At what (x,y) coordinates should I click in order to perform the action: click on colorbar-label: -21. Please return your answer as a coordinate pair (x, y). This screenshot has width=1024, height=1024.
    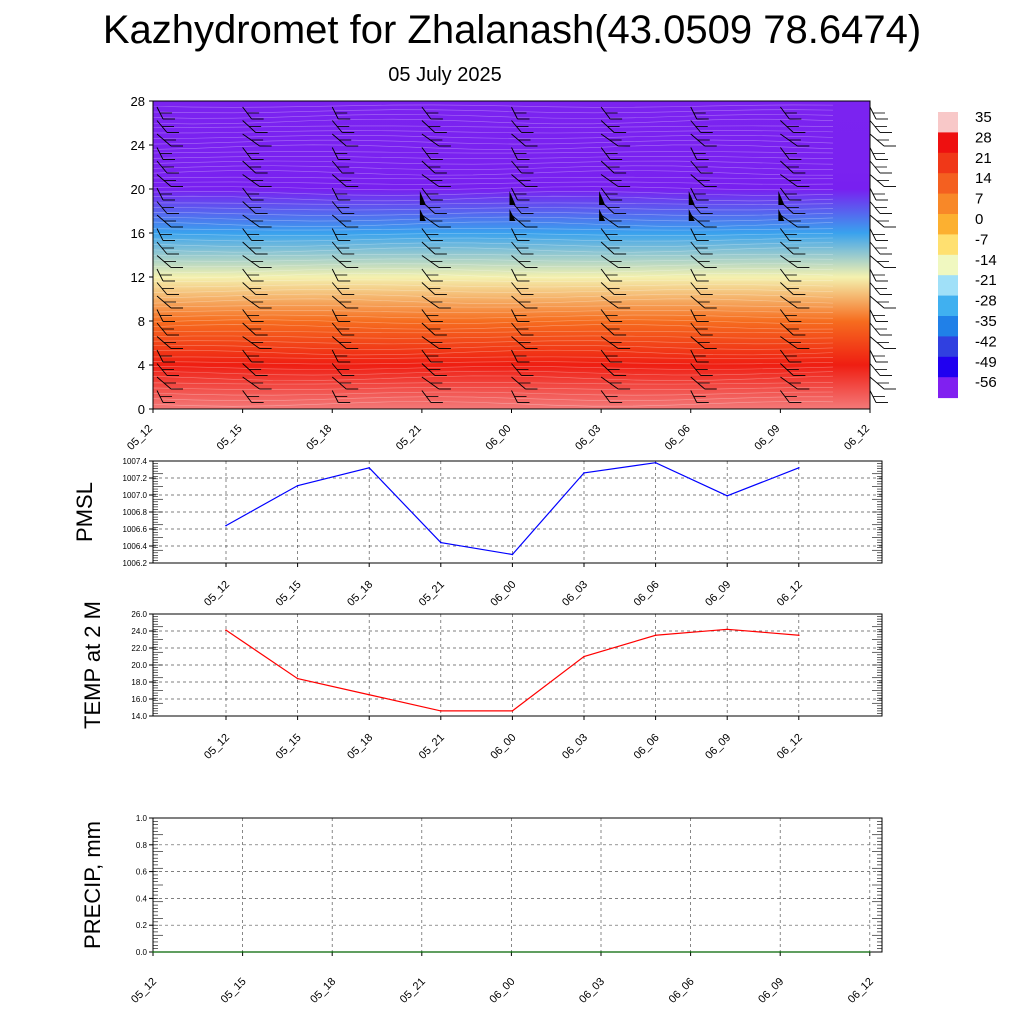
    Looking at the image, I should click on (986, 280).